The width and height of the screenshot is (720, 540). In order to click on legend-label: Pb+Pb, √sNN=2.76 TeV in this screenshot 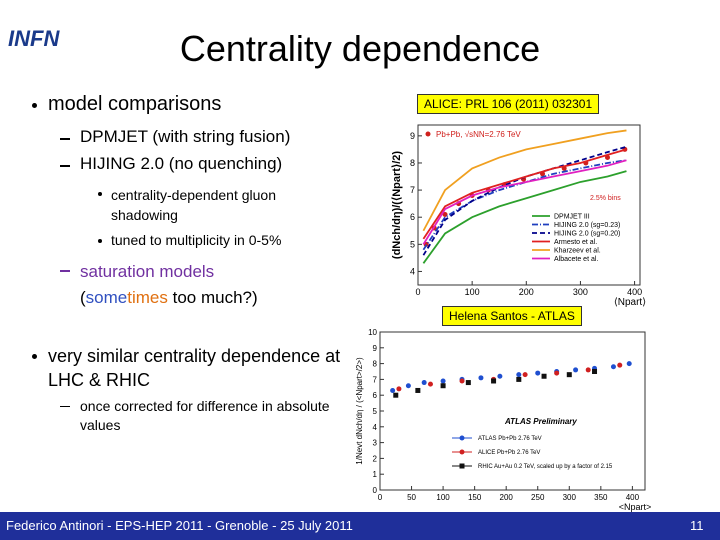, I will do `click(478, 134)`.